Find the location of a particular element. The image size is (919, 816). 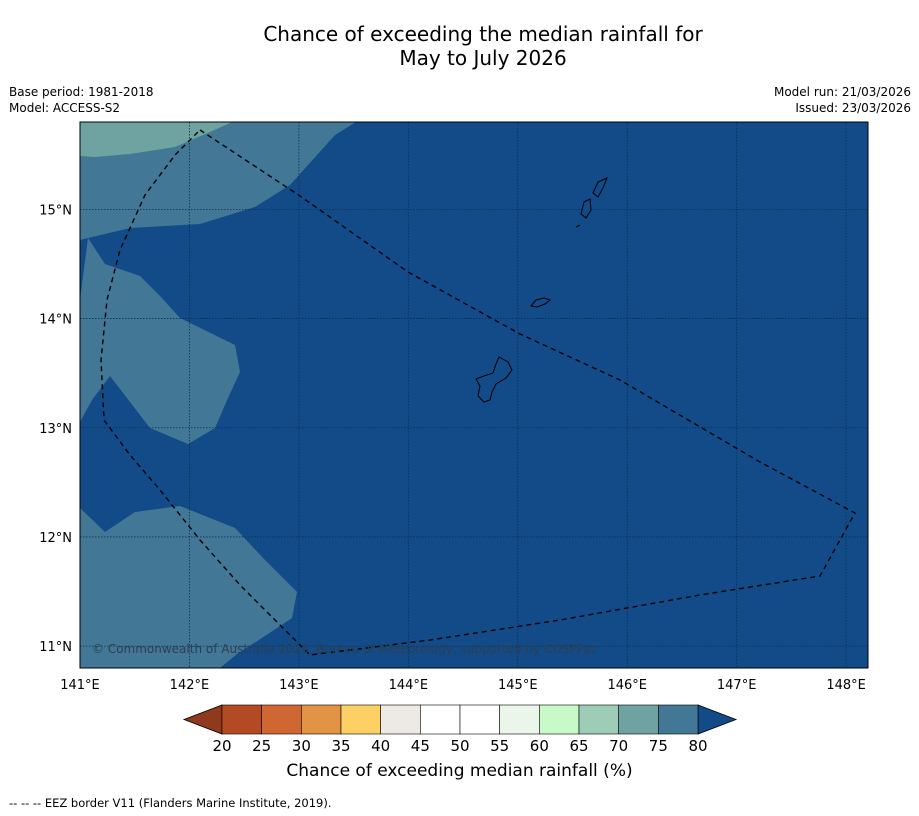

colorbar-under-arrow is located at coordinates (202, 719).